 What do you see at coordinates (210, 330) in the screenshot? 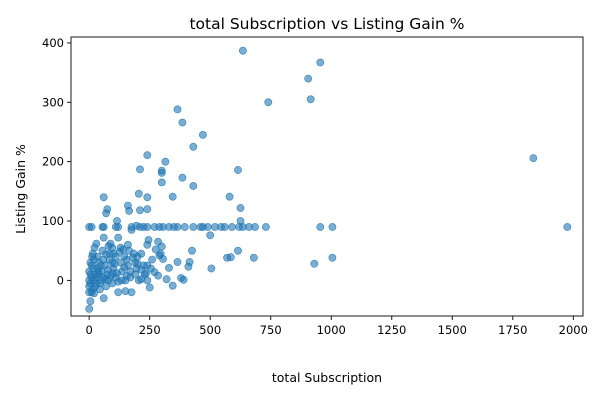
I see `x-tick-label: 500` at bounding box center [210, 330].